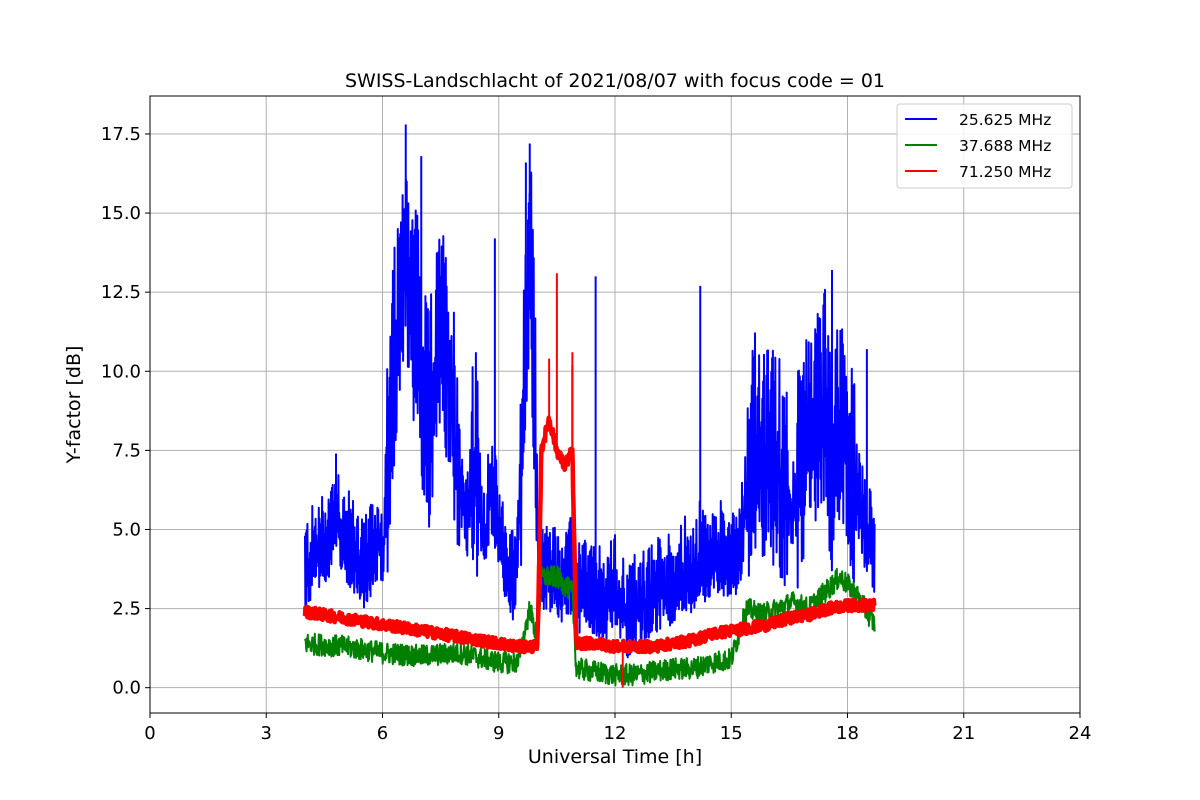 The image size is (1200, 800). I want to click on y-tick-label: 17.5, so click(121, 134).